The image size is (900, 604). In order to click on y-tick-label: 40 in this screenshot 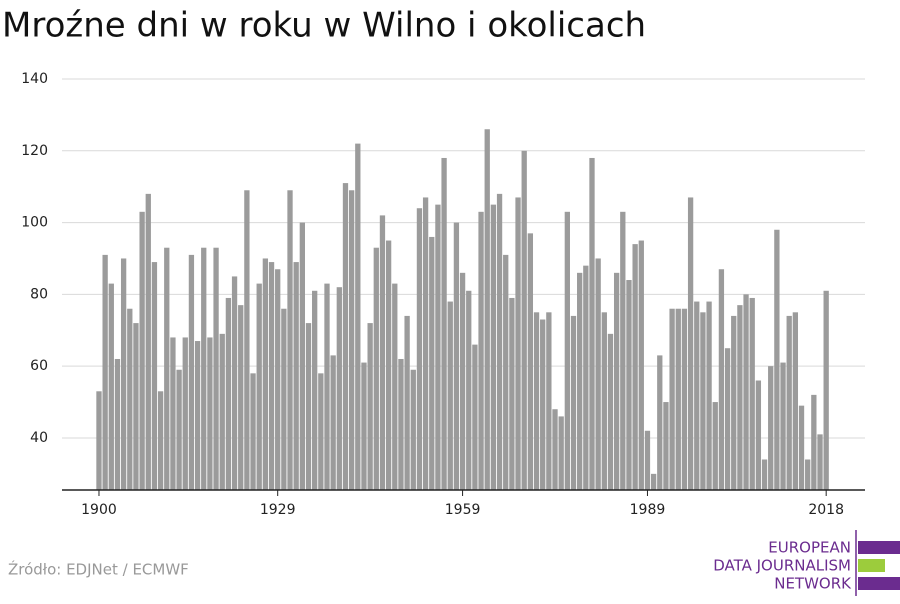, I will do `click(39, 438)`.